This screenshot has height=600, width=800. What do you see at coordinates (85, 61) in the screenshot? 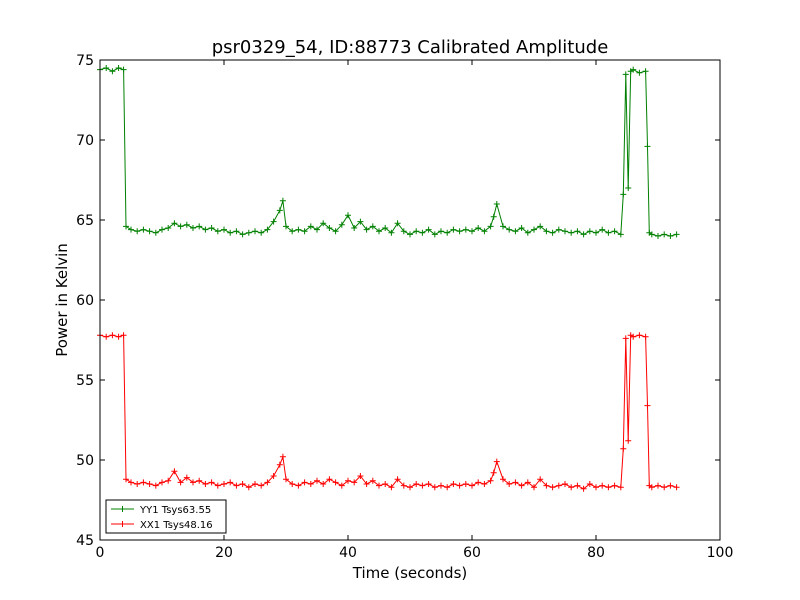
I see `y-tick-label: 75` at bounding box center [85, 61].